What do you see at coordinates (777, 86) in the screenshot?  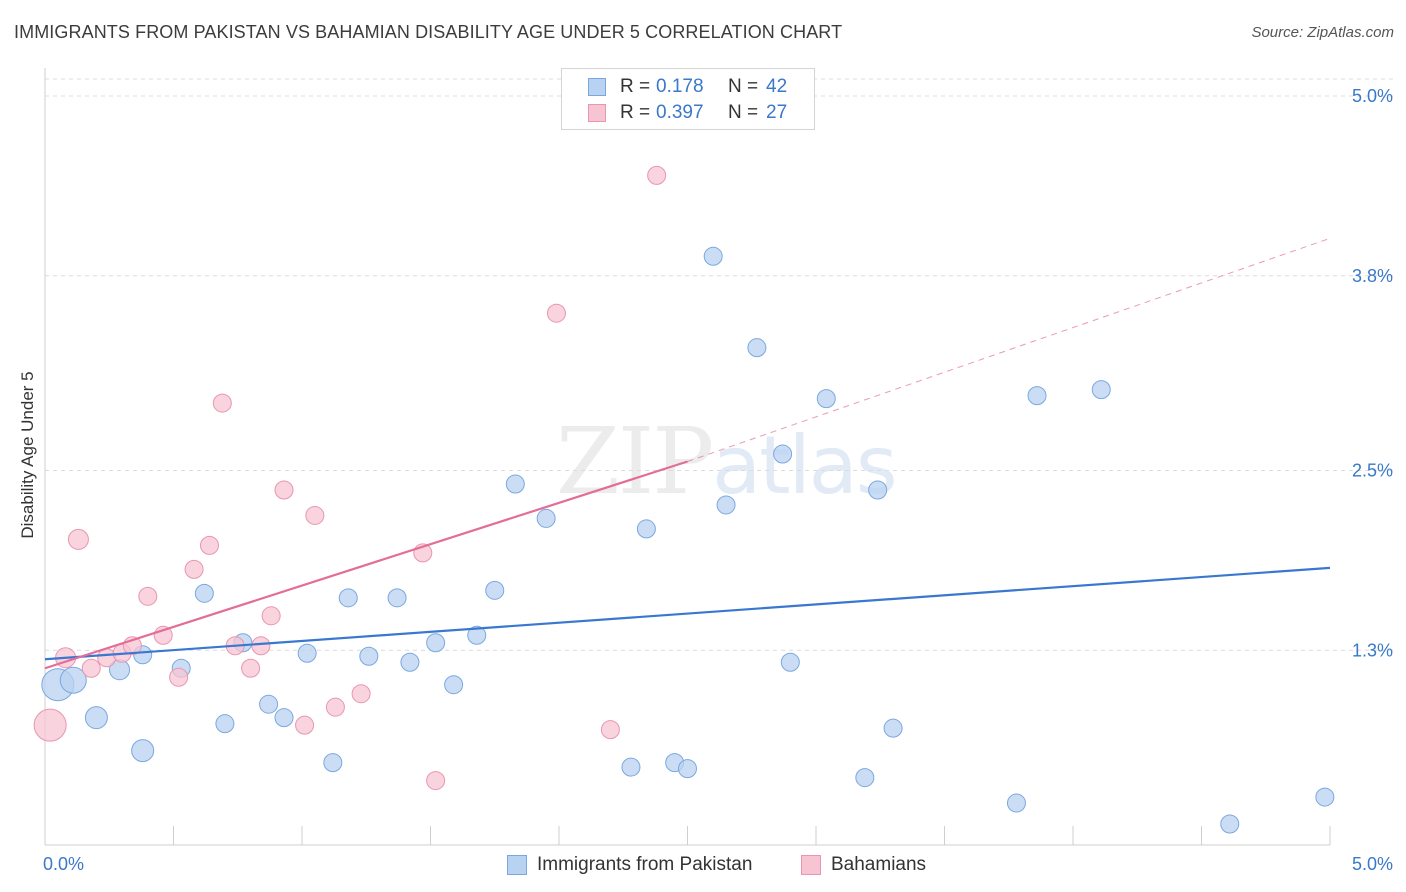 I see `legend-n-value: 42` at bounding box center [777, 86].